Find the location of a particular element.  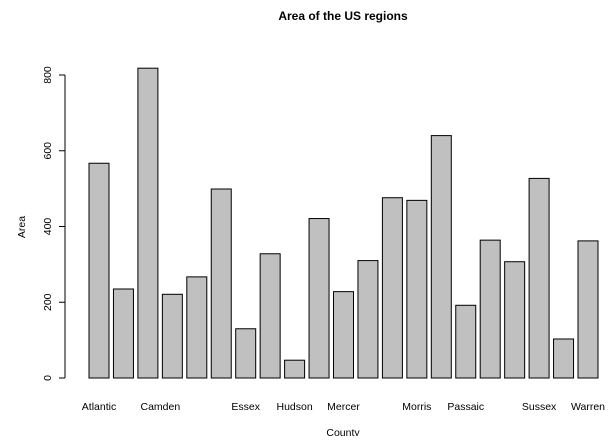

x-category-label: Essex is located at coordinates (245, 407).